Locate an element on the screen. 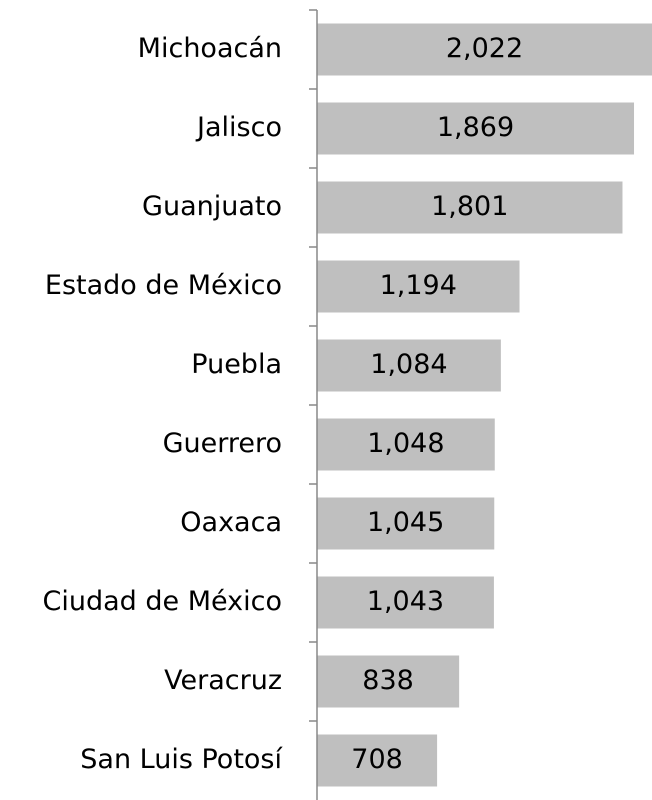 This screenshot has height=800, width=652. y-tick-label: Guanjuato is located at coordinates (212, 206).